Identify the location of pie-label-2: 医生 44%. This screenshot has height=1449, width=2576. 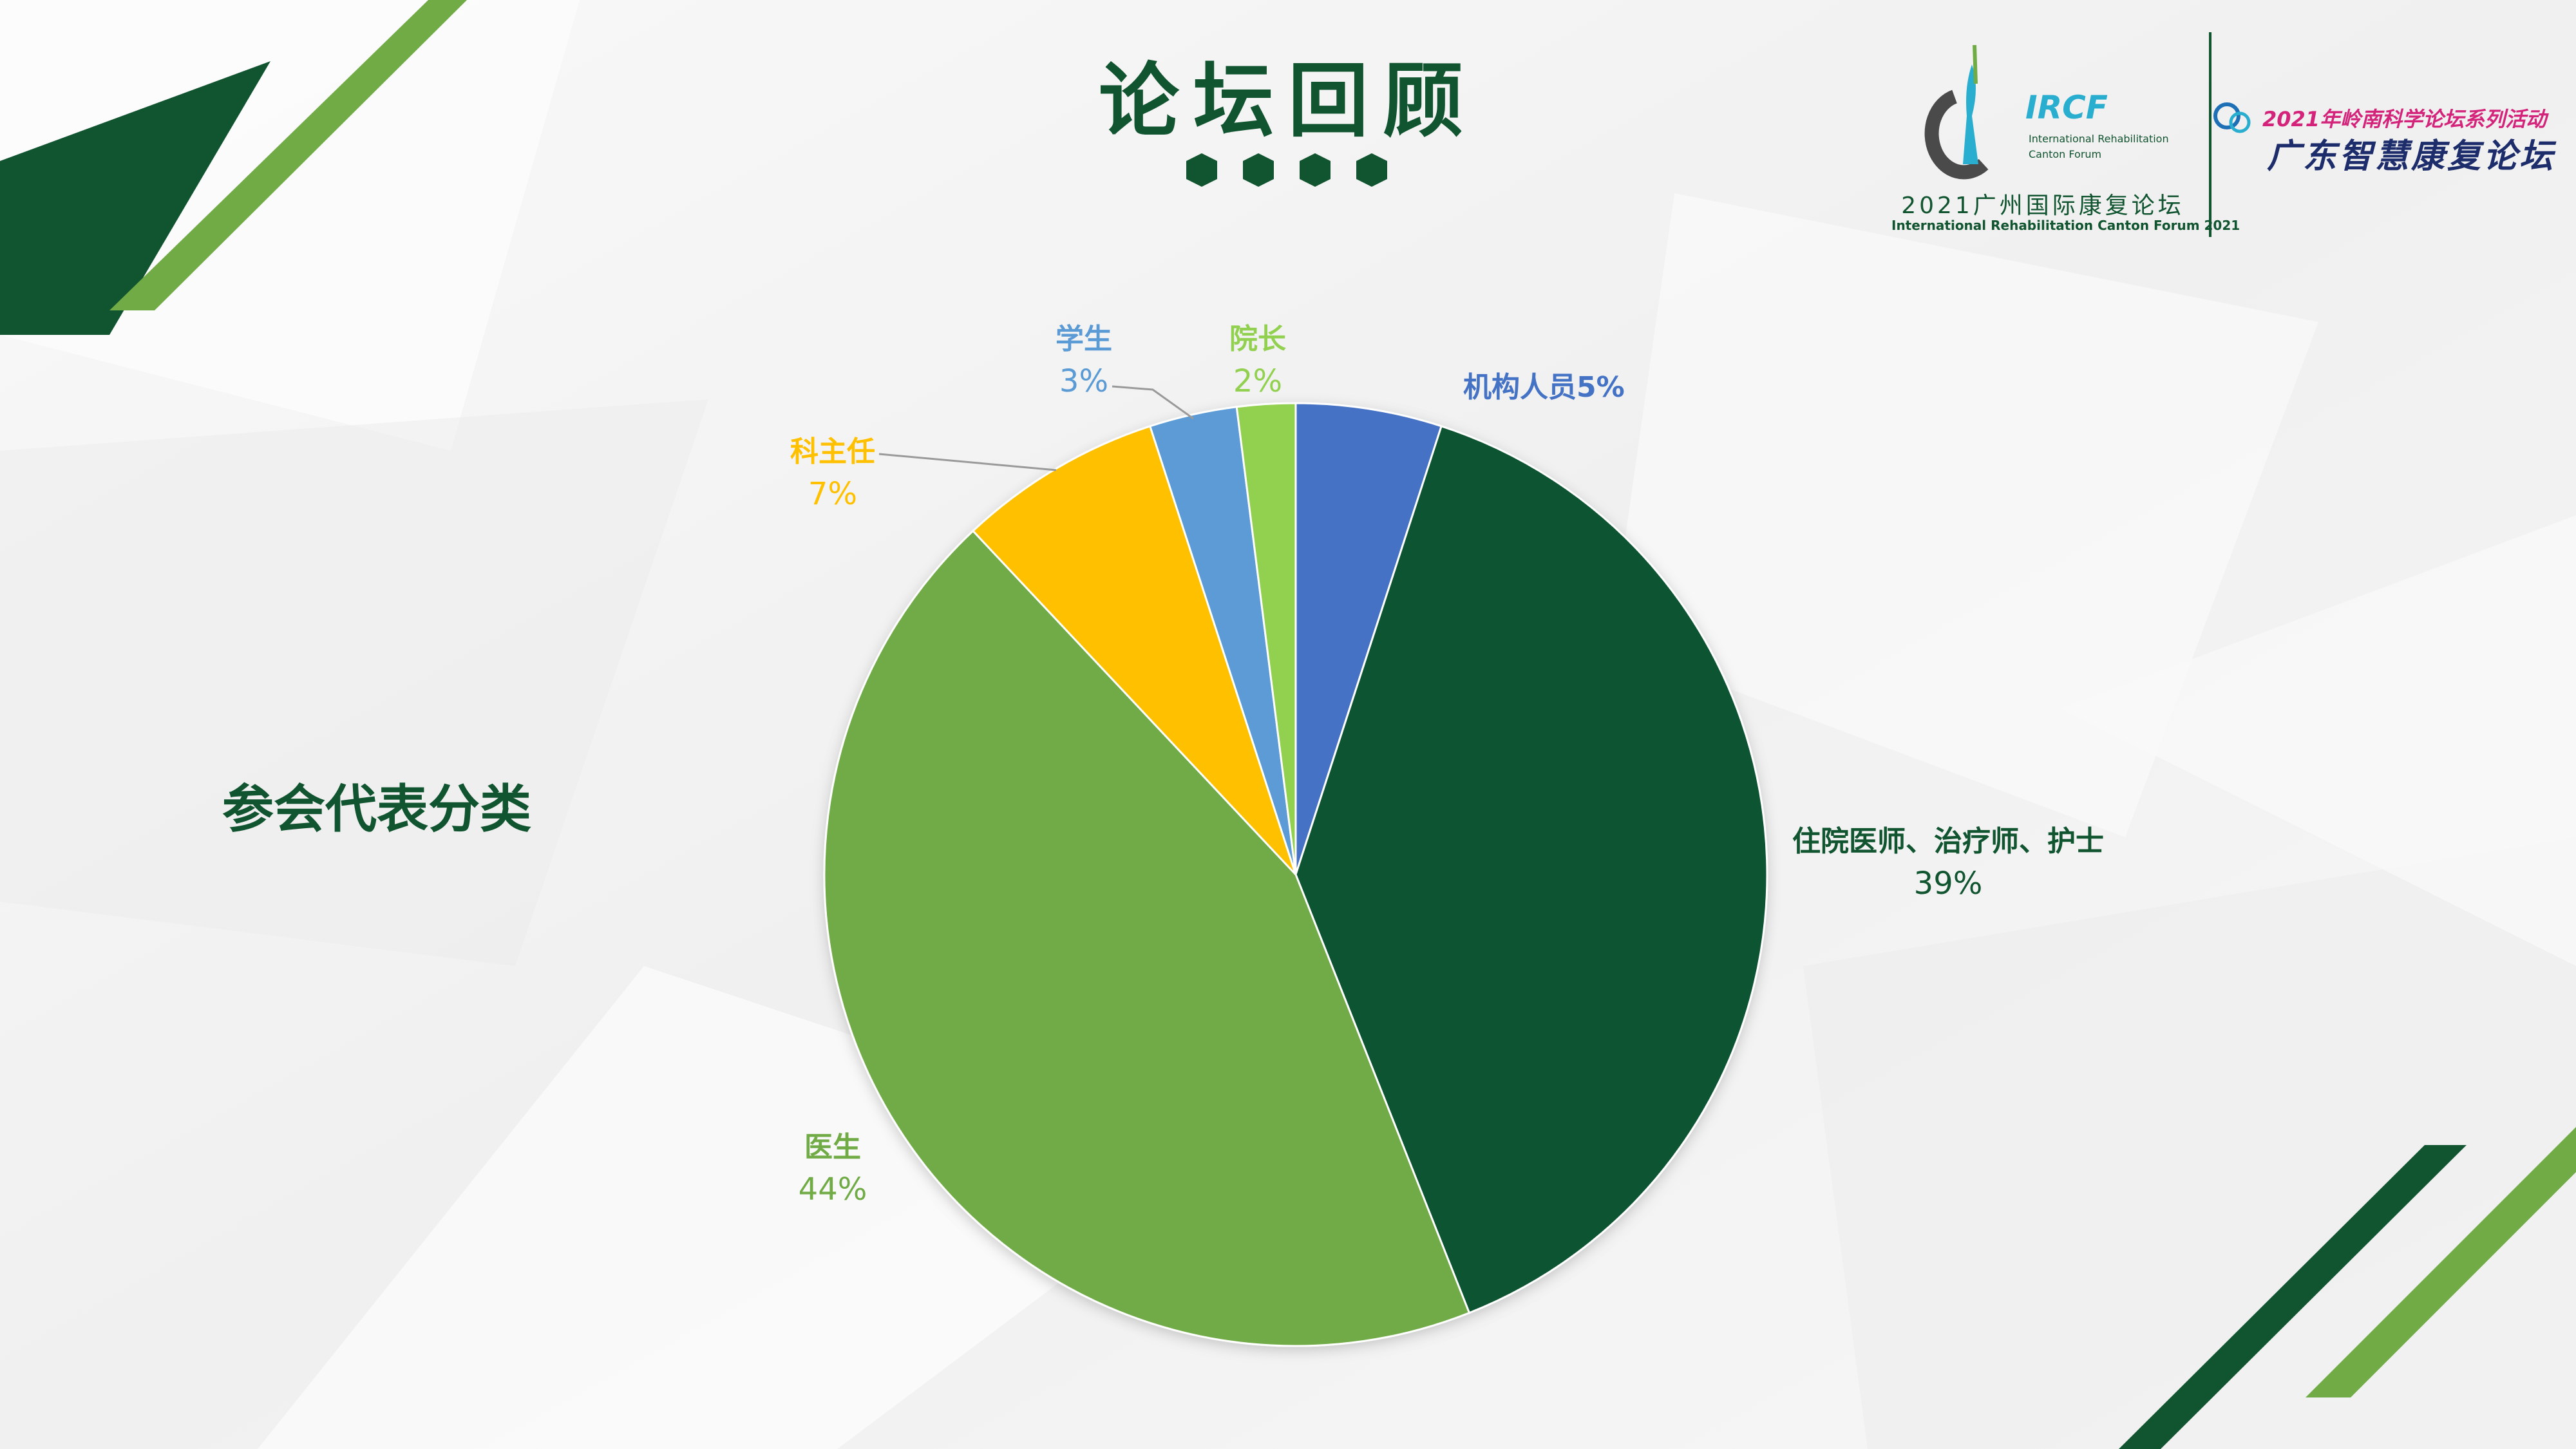
(833, 1166).